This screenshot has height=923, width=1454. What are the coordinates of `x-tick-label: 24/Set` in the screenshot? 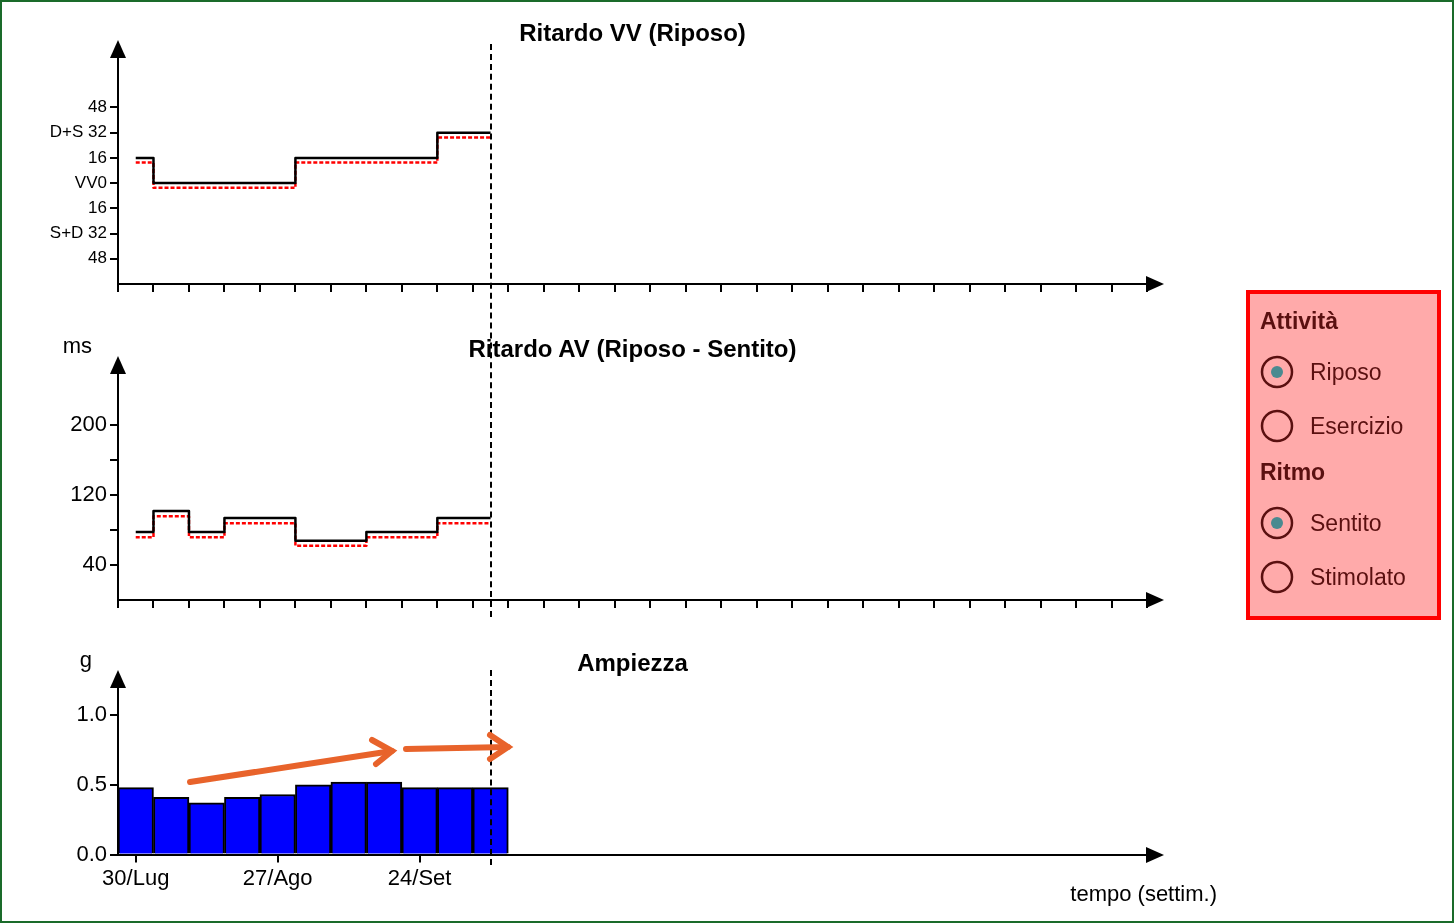 It's located at (419, 877).